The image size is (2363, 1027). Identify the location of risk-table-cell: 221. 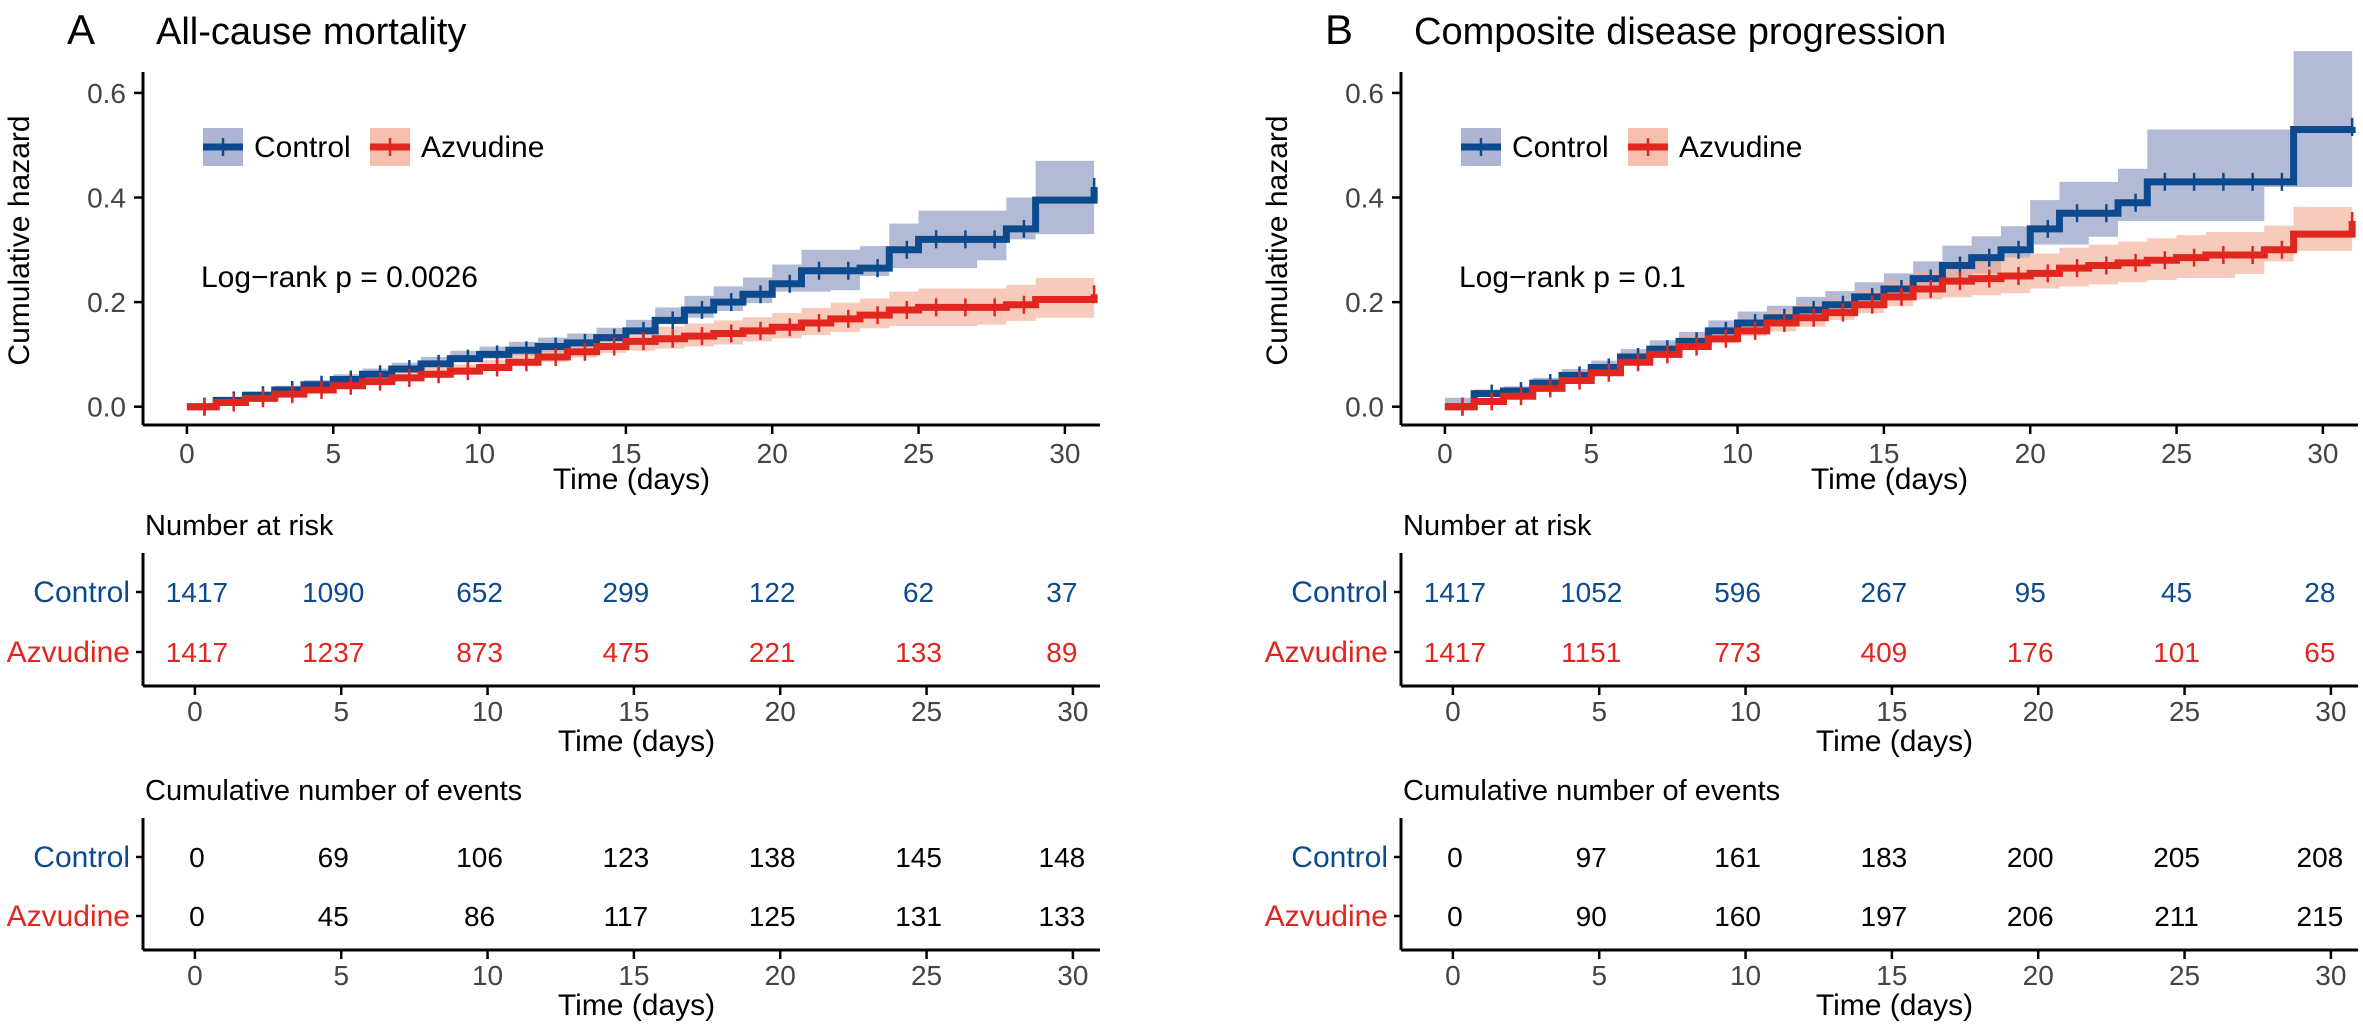
(772, 652).